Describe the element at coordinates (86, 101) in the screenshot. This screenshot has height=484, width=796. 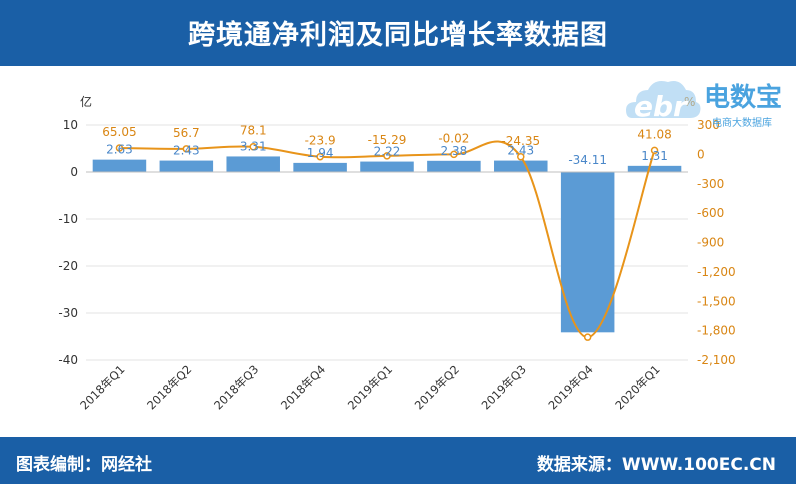
I see `left-axis-unit: 亿` at that location.